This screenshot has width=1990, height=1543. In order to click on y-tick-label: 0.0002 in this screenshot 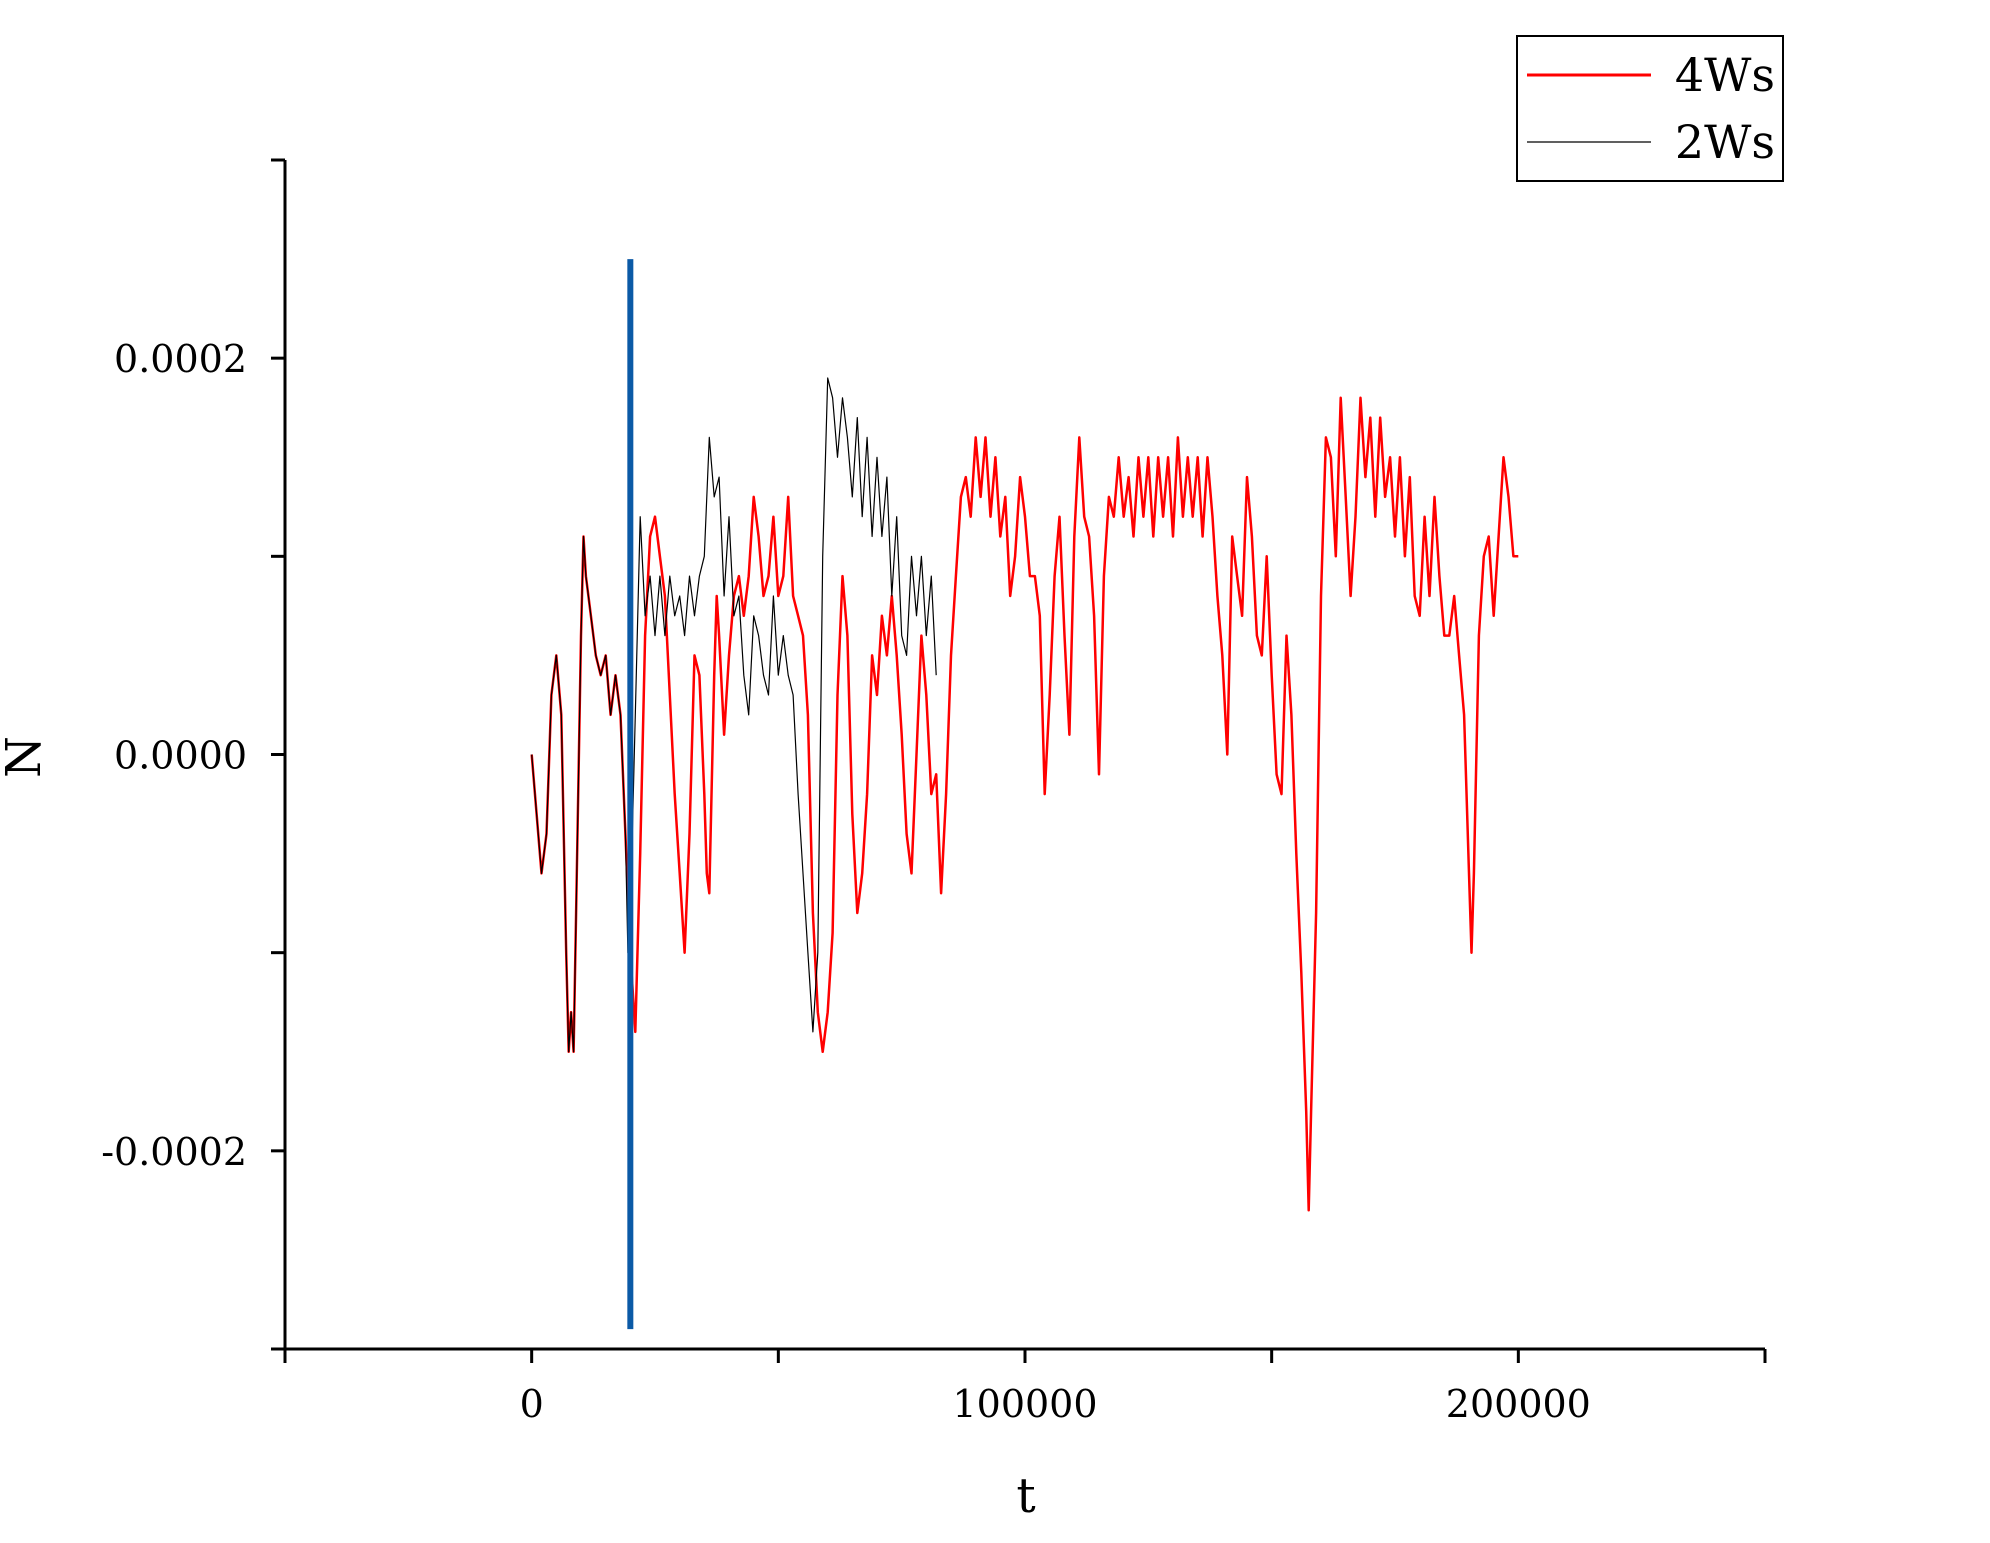, I will do `click(180, 359)`.